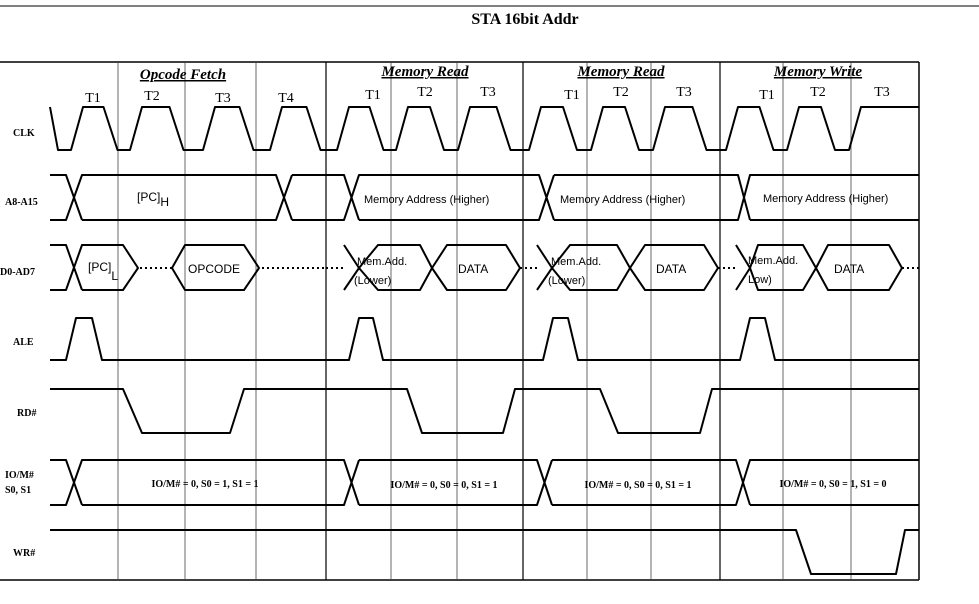 The width and height of the screenshot is (979, 604). I want to click on diagram-title: STA 16bit Addr, so click(524, 19).